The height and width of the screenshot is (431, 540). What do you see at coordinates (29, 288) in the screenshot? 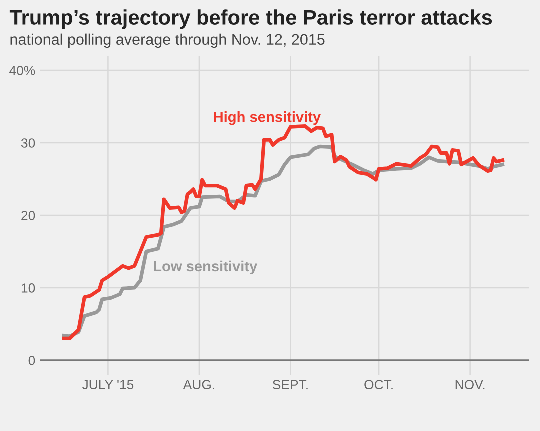
I see `y-tick-label: 10` at bounding box center [29, 288].